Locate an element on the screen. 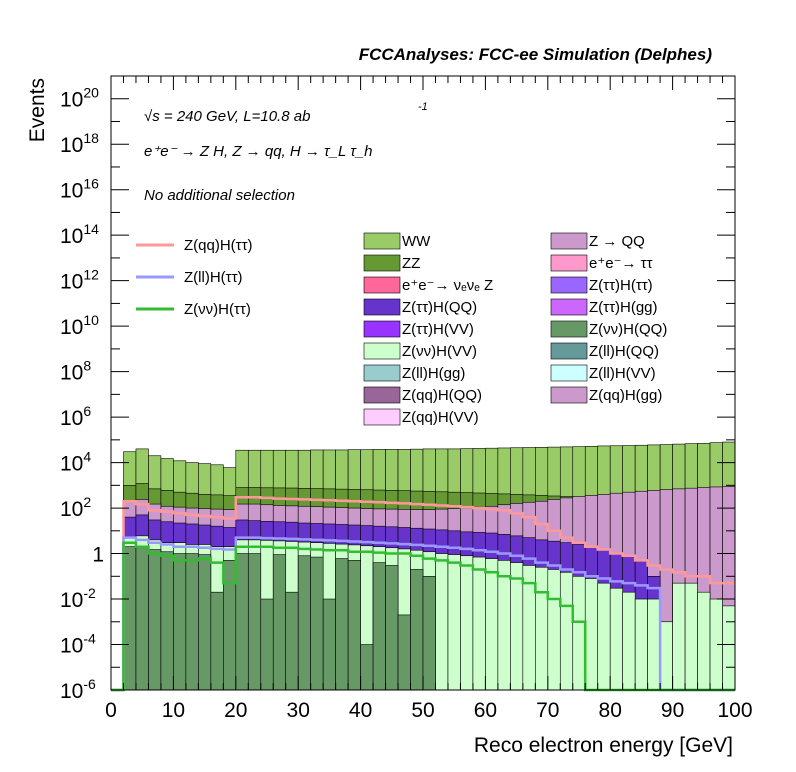 This screenshot has width=796, height=772. legend-label: Z(νν)H(VV) is located at coordinates (439, 351).